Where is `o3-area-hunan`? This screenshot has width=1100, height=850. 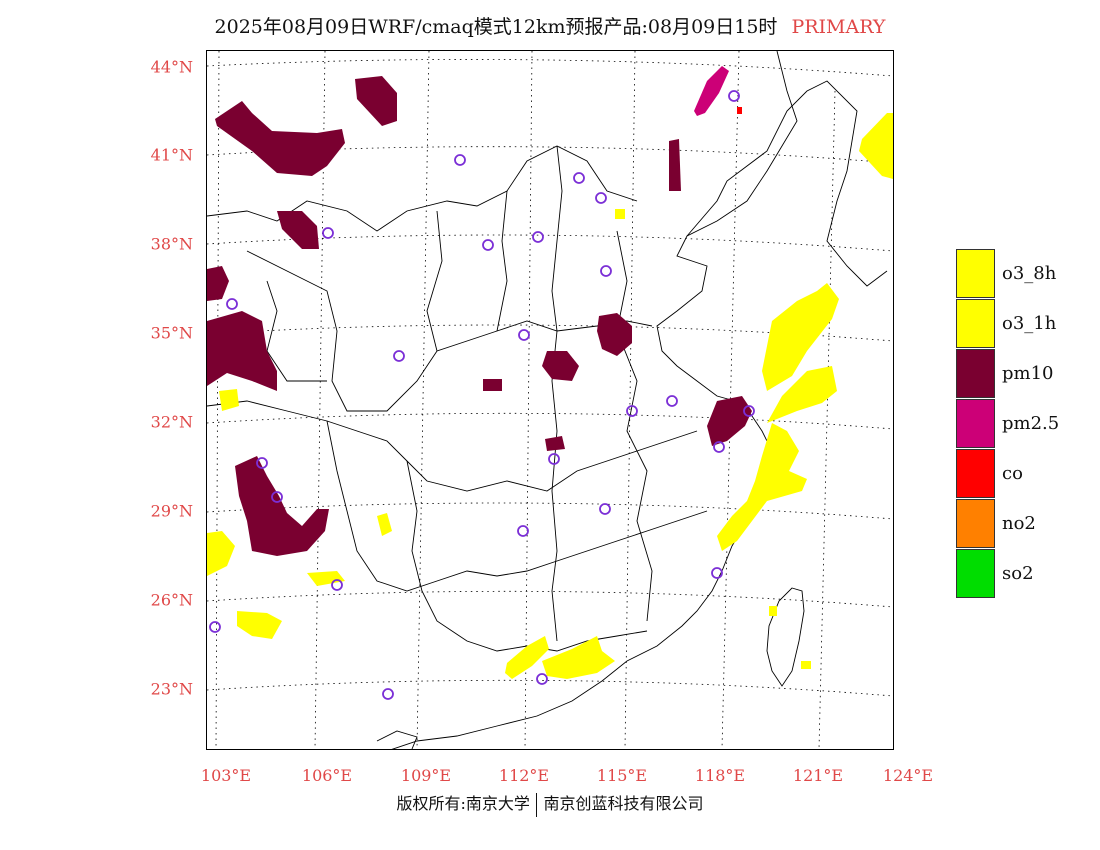 o3-area-hunan is located at coordinates (384, 524).